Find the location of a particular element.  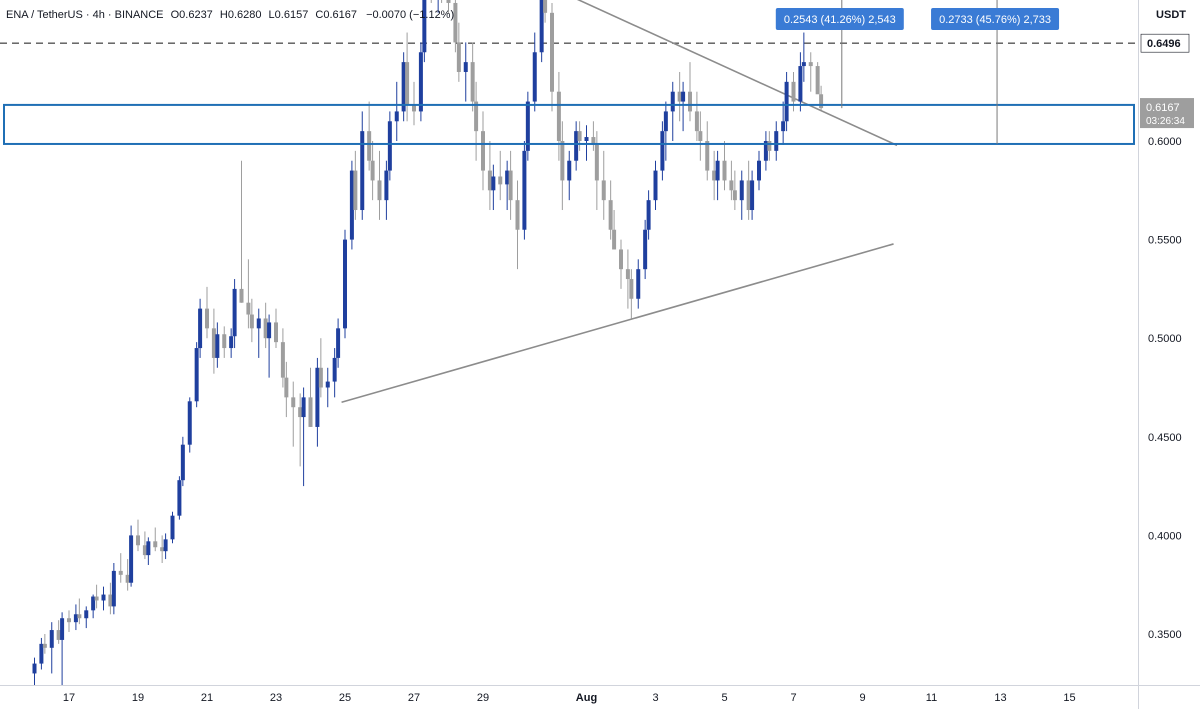

measure-label: 0.2733 (45.76%) 2,733 is located at coordinates (995, 19).